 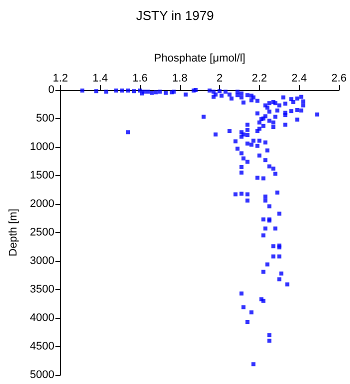 I want to click on y-tick-label: 5000, so click(x=42, y=375).